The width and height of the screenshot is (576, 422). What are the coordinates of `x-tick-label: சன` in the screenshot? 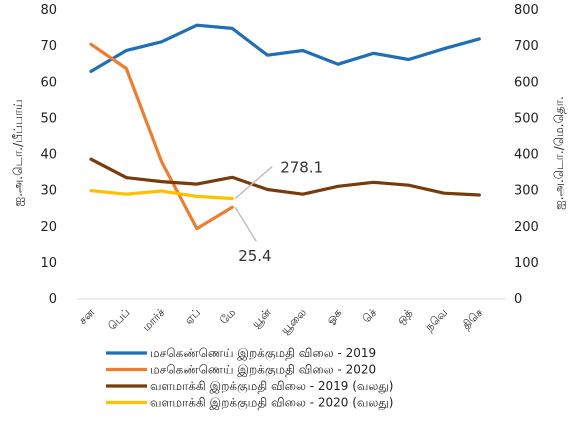 It's located at (86, 316).